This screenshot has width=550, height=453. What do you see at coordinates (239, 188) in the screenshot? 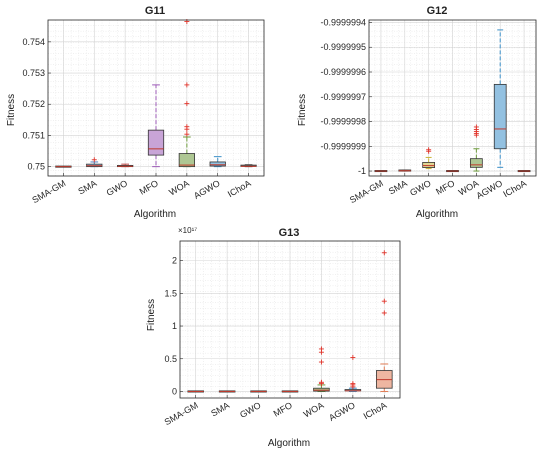
I see `g11-xtick-label: IChoA` at bounding box center [239, 188].